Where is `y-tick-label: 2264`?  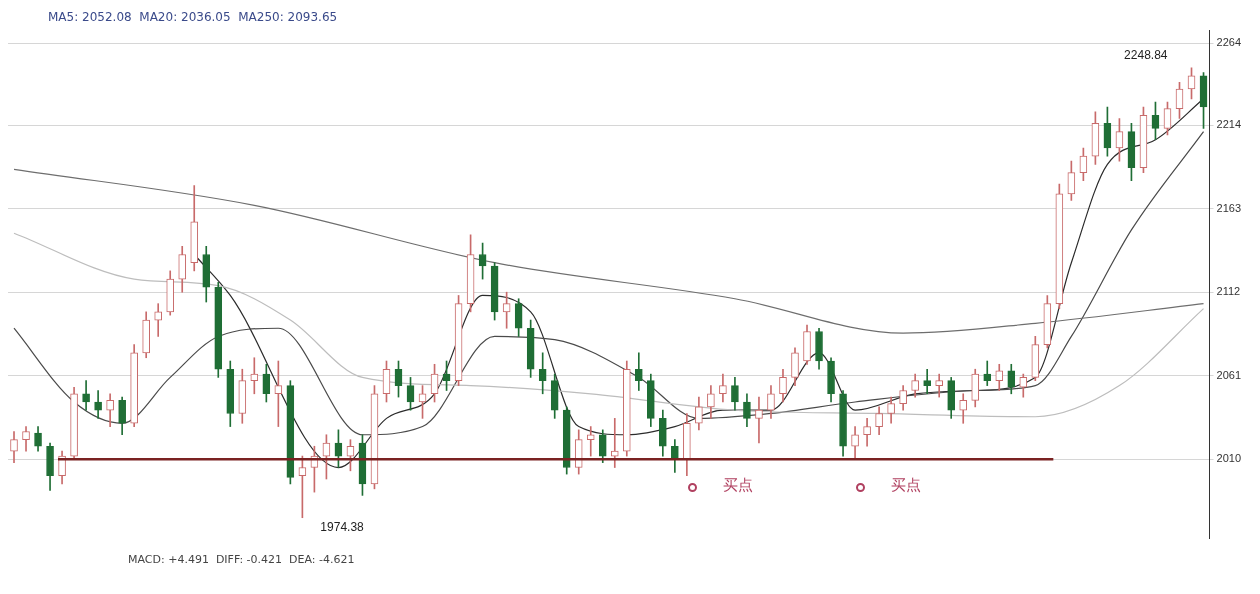
y-tick-label: 2264 is located at coordinates (1229, 42).